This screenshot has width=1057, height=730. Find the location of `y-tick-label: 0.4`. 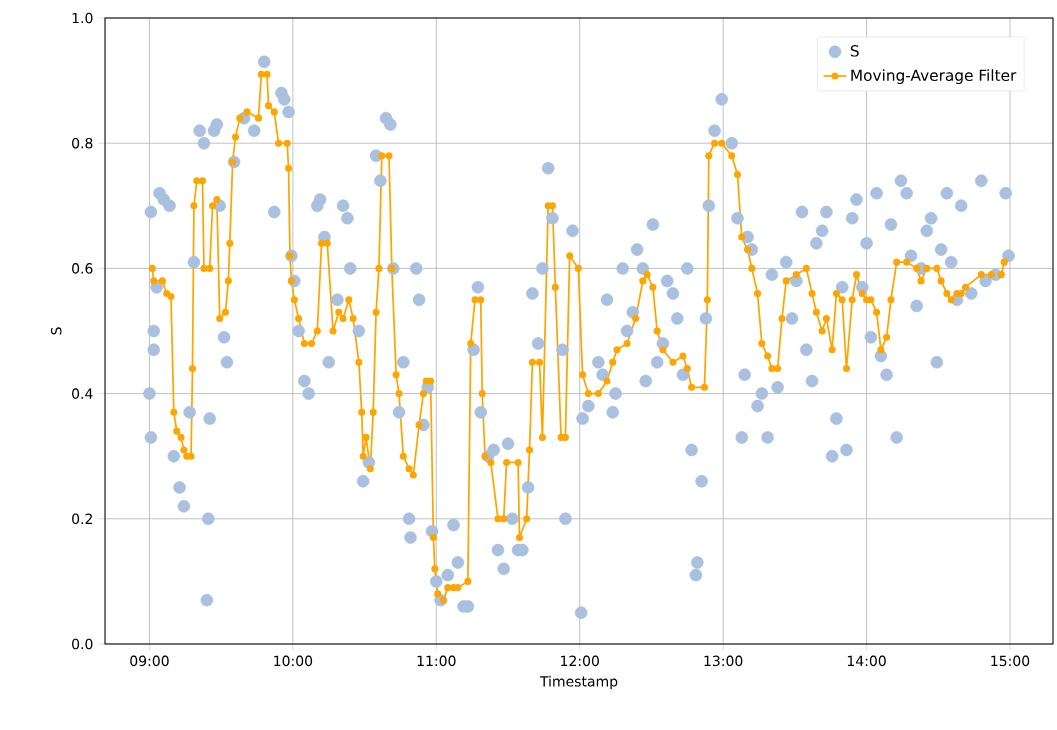

y-tick-label: 0.4 is located at coordinates (82, 393).